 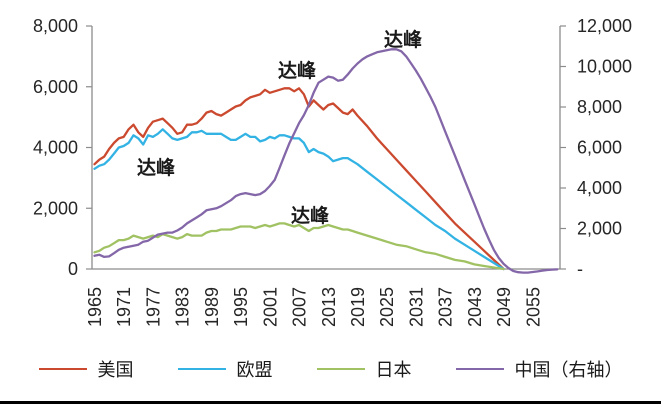 What do you see at coordinates (340, 369) in the screenshot?
I see `legend-line-swatch-japan` at bounding box center [340, 369].